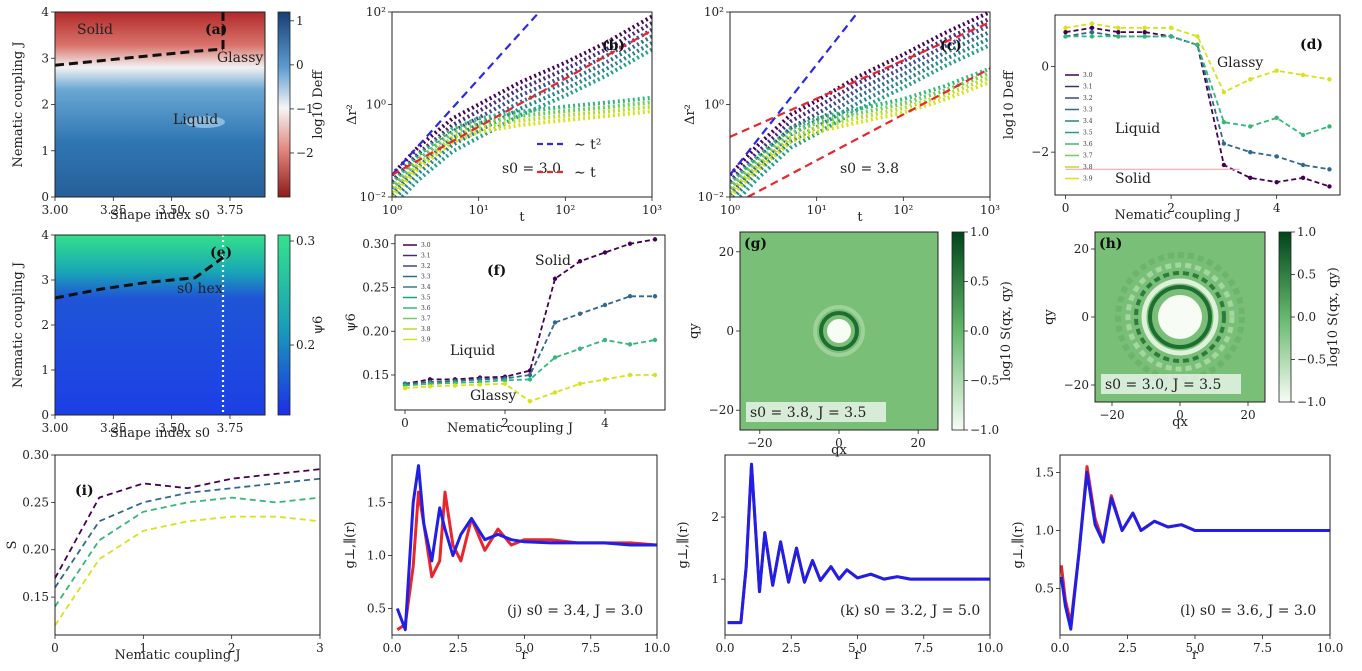  Describe the element at coordinates (45, 58) in the screenshot. I see `y-tick-label: 3` at that location.